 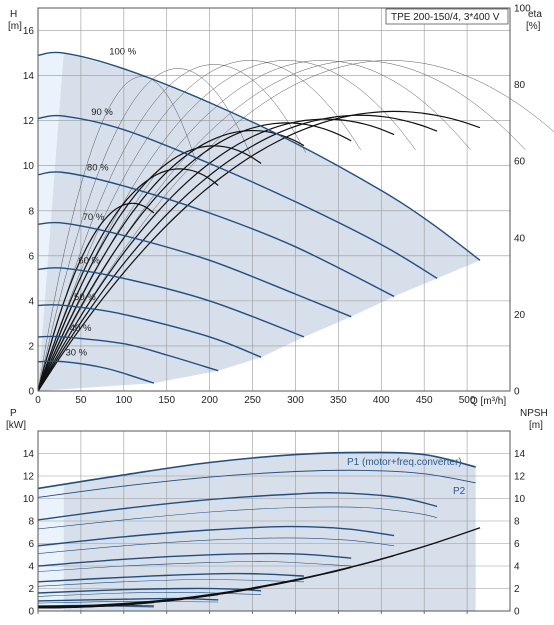 I want to click on p1-speed-curves, so click(x=237, y=549).